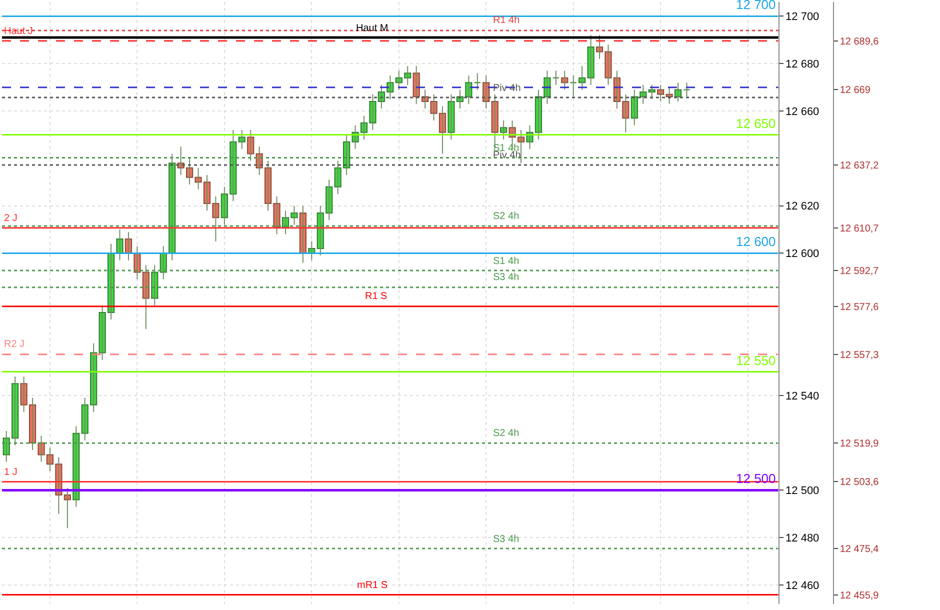 Image resolution: width=940 pixels, height=610 pixels. What do you see at coordinates (860, 228) in the screenshot?
I see `y2-tick-label: 12 610,7` at bounding box center [860, 228].